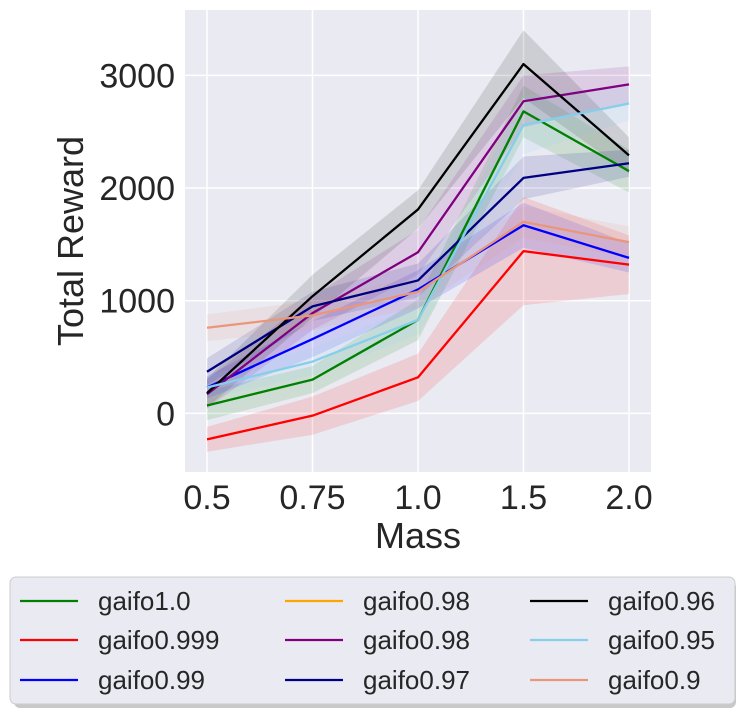  Describe the element at coordinates (418, 535) in the screenshot. I see `x-axis-label: Mass` at that location.